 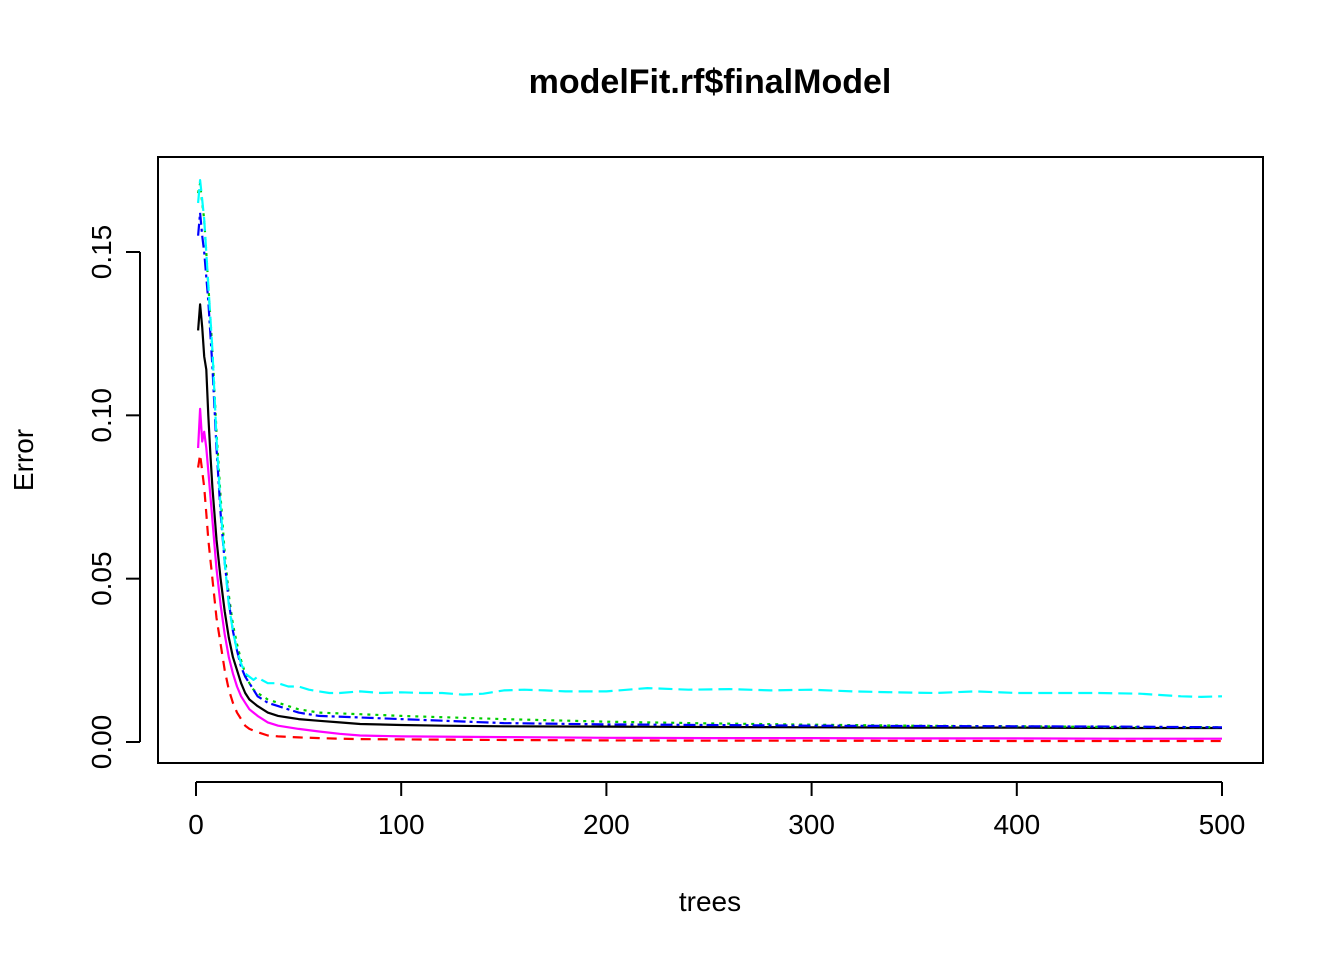 What do you see at coordinates (1016, 824) in the screenshot?
I see `x-tick-label: 400` at bounding box center [1016, 824].